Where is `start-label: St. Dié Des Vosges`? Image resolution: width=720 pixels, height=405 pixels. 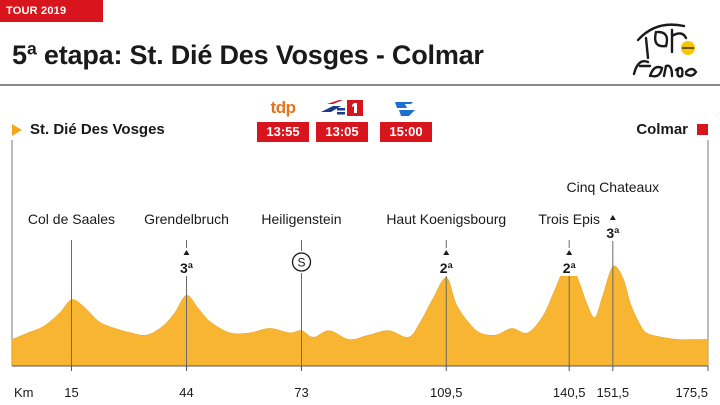 start-label: St. Dié Des Vosges is located at coordinates (88, 129).